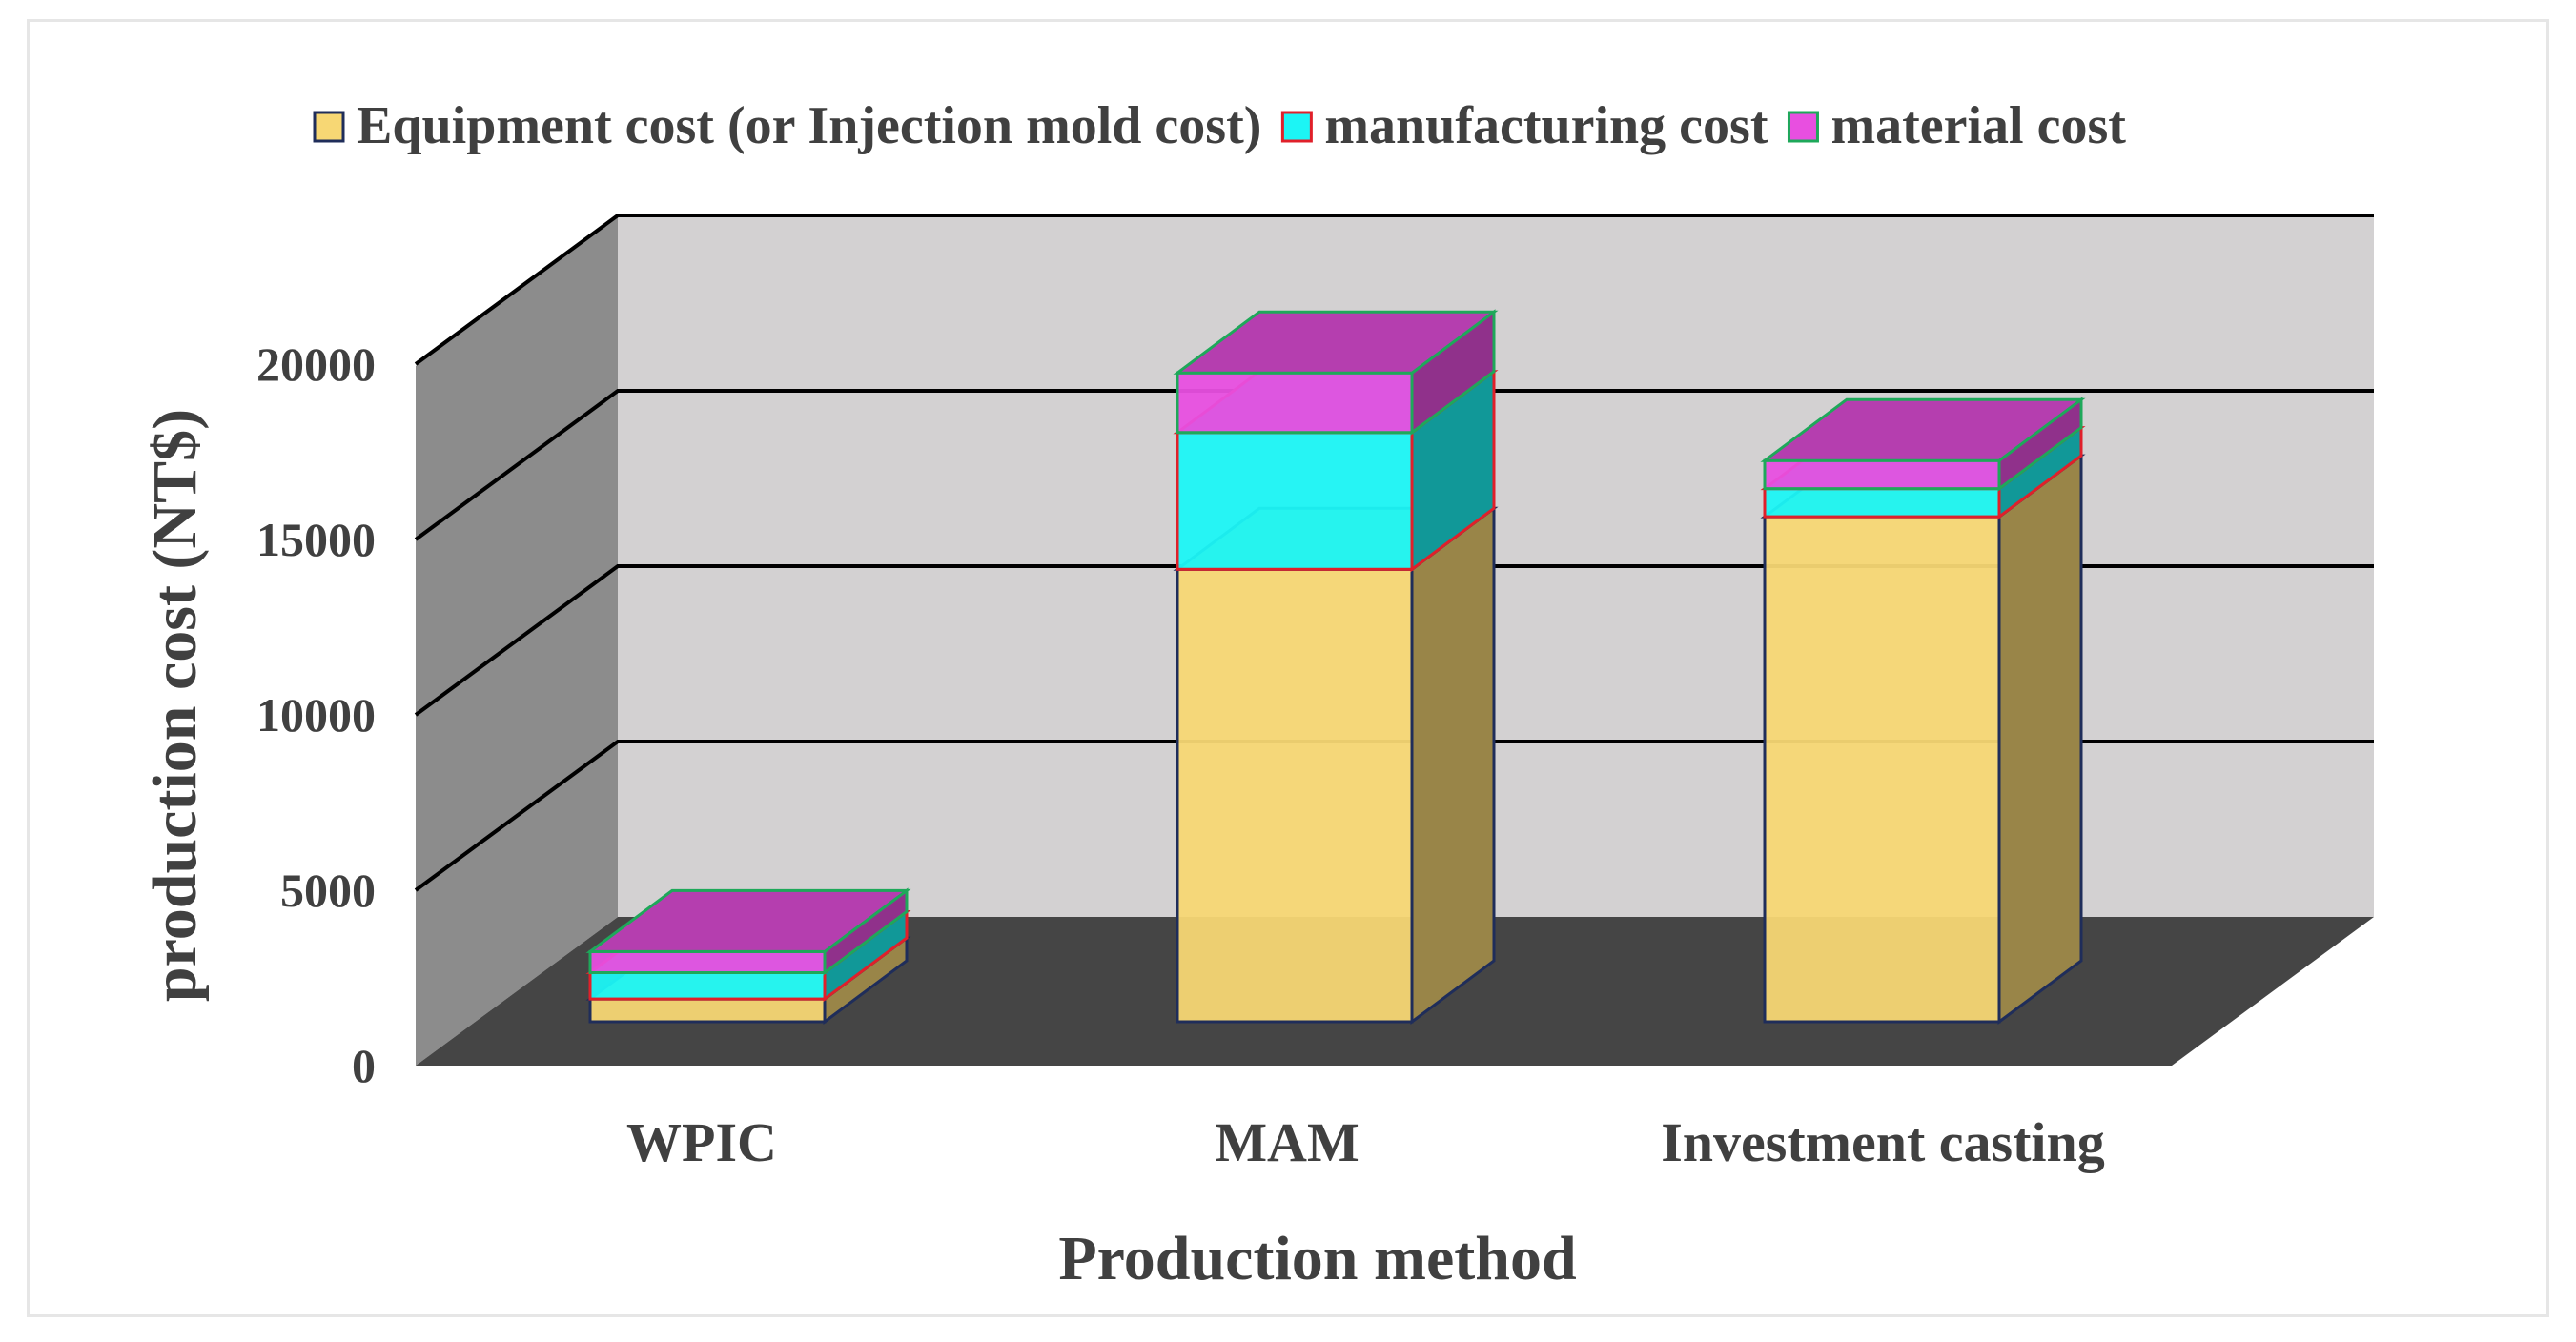 Image resolution: width=2576 pixels, height=1342 pixels. What do you see at coordinates (1287, 1142) in the screenshot?
I see `x-category-label: MAM` at bounding box center [1287, 1142].